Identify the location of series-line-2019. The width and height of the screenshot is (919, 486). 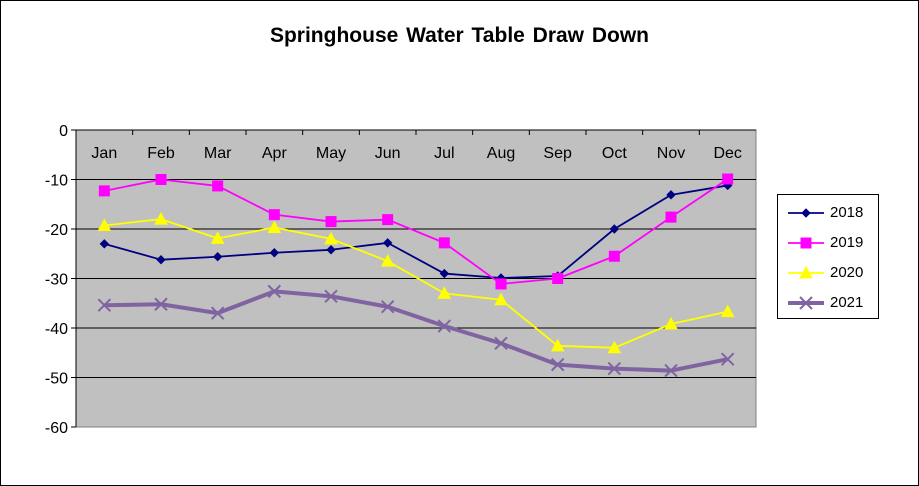
(416, 231).